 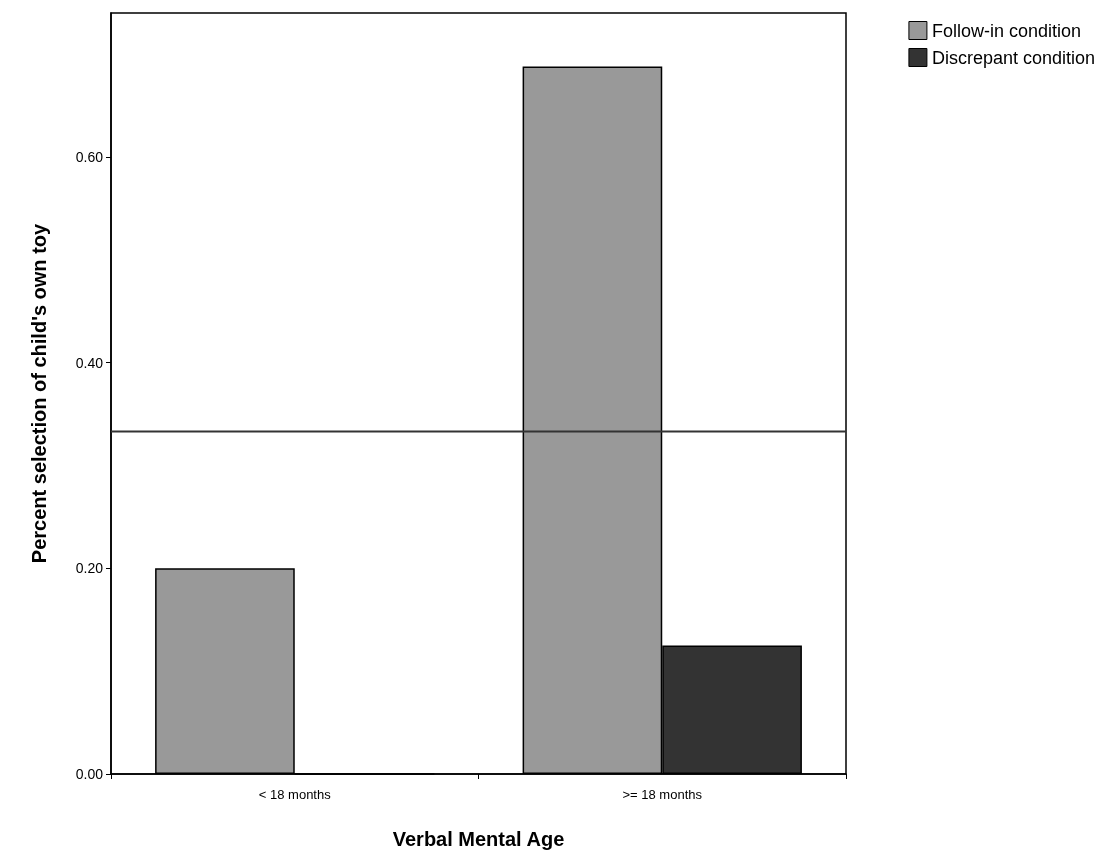 I want to click on y-tick-label: 0.20, so click(x=89, y=568).